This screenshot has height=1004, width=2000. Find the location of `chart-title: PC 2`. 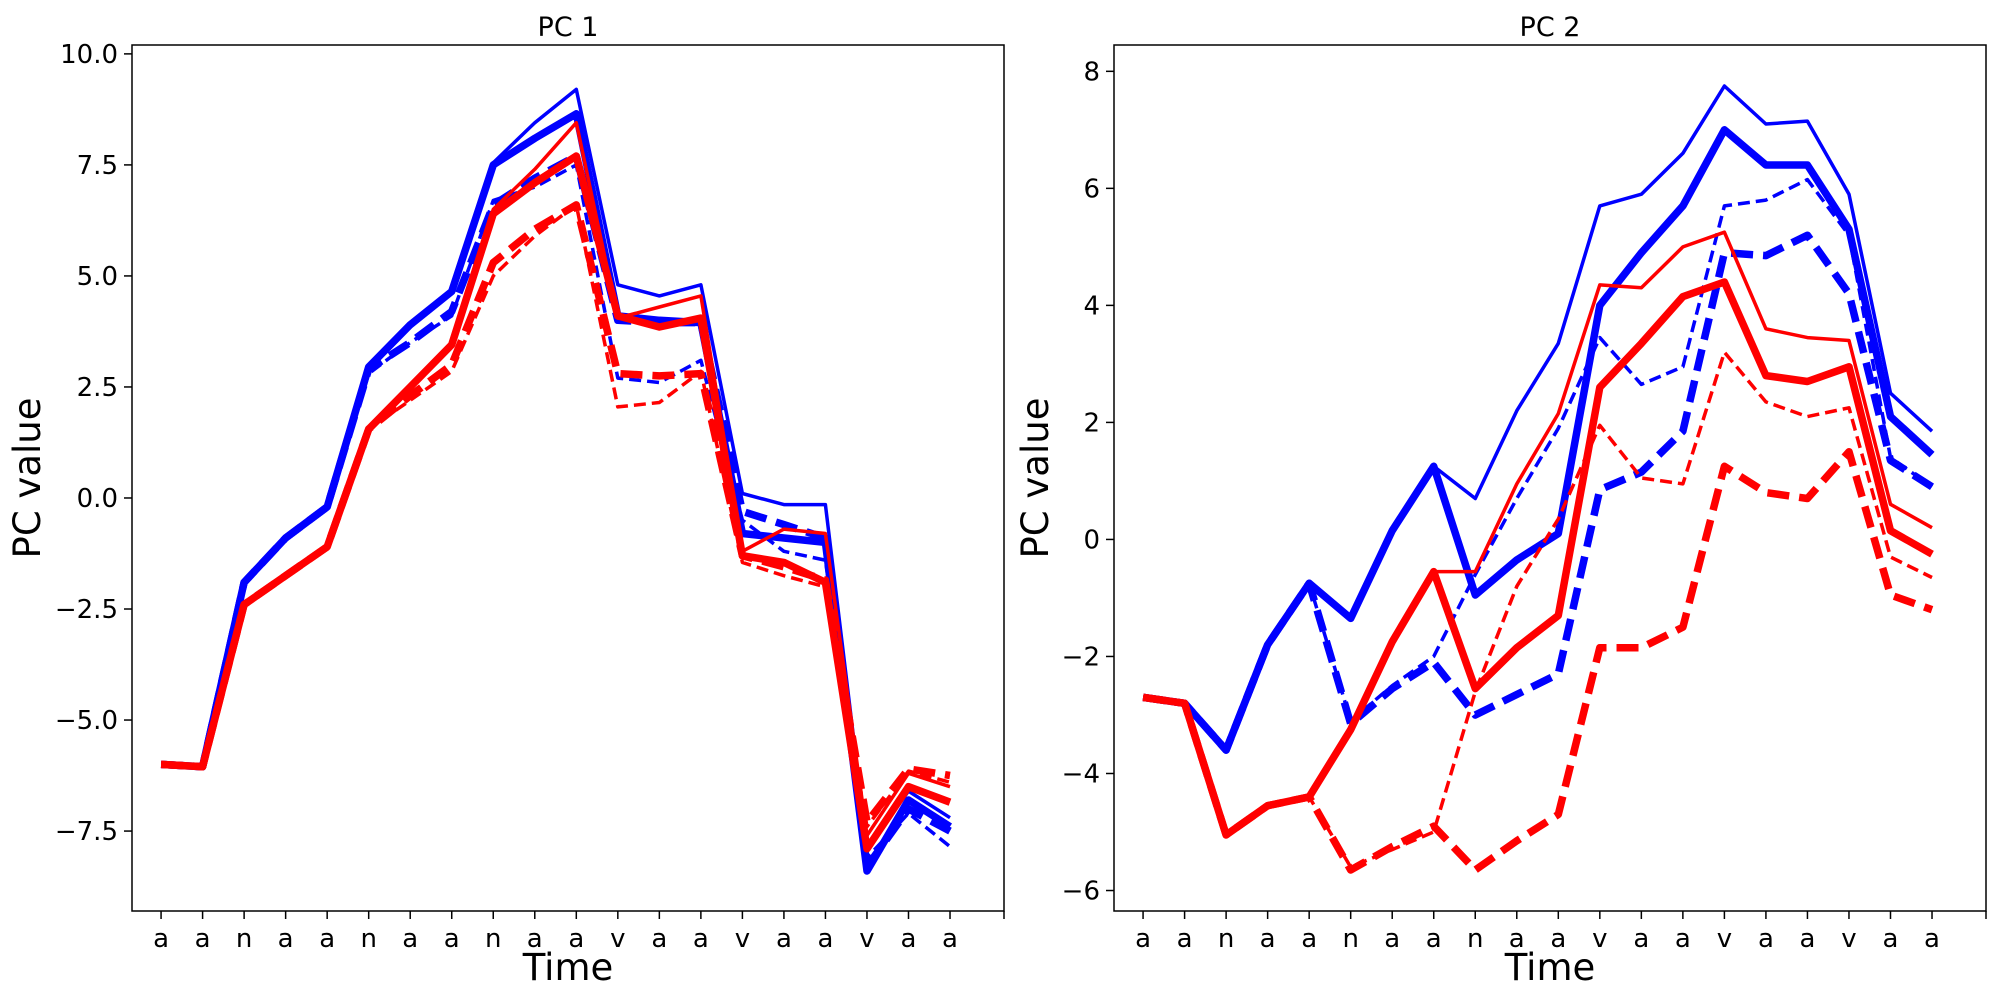

chart-title: PC 2 is located at coordinates (1550, 27).